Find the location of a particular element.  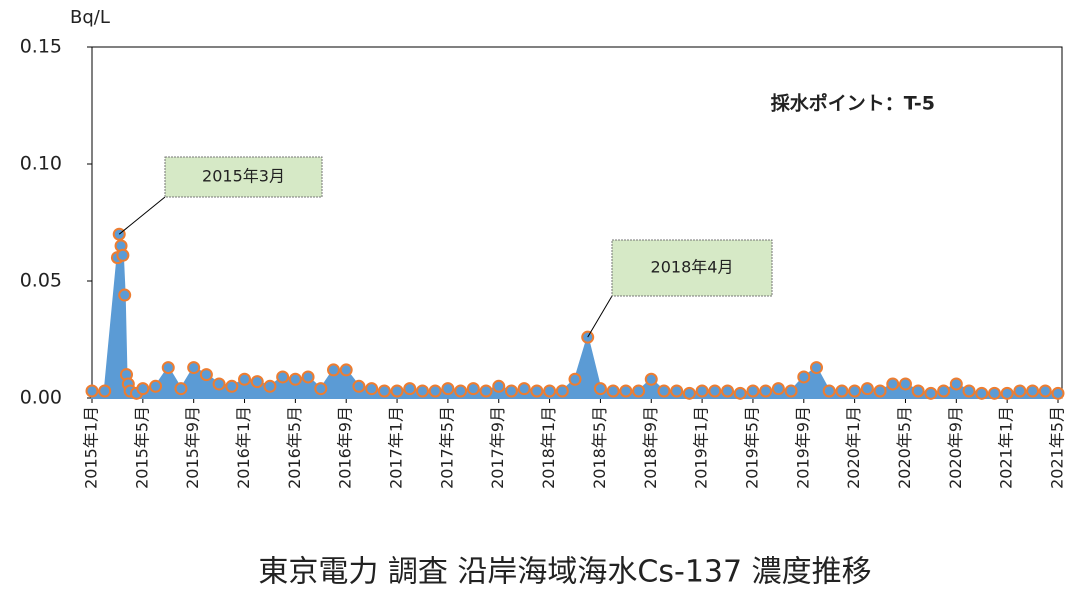

callout-text: 2018年4月 is located at coordinates (692, 267).